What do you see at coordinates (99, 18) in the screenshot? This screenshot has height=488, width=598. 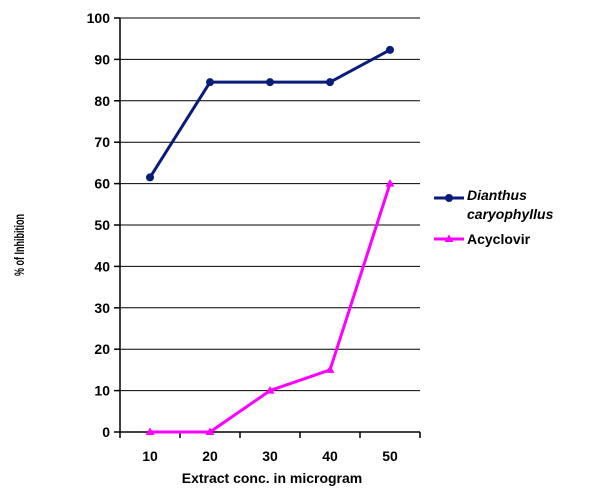 I see `y-tick-label-100: 100` at bounding box center [99, 18].